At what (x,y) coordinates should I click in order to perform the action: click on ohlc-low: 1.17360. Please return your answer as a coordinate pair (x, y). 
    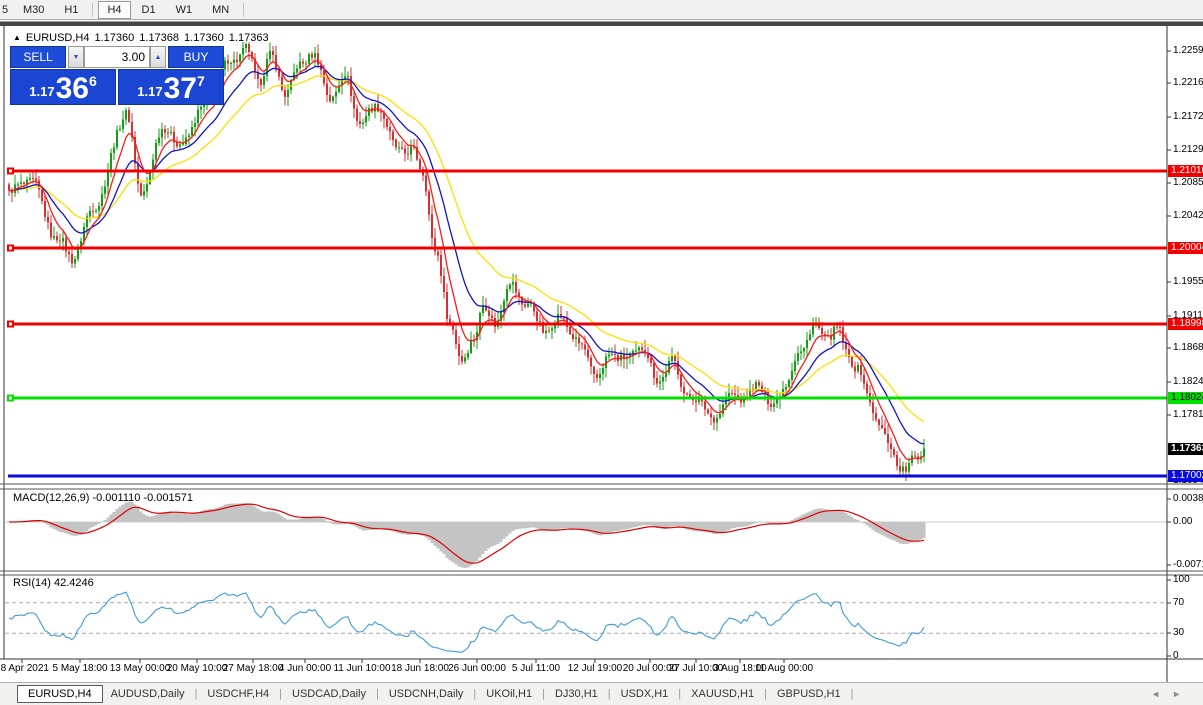
    Looking at the image, I should click on (204, 38).